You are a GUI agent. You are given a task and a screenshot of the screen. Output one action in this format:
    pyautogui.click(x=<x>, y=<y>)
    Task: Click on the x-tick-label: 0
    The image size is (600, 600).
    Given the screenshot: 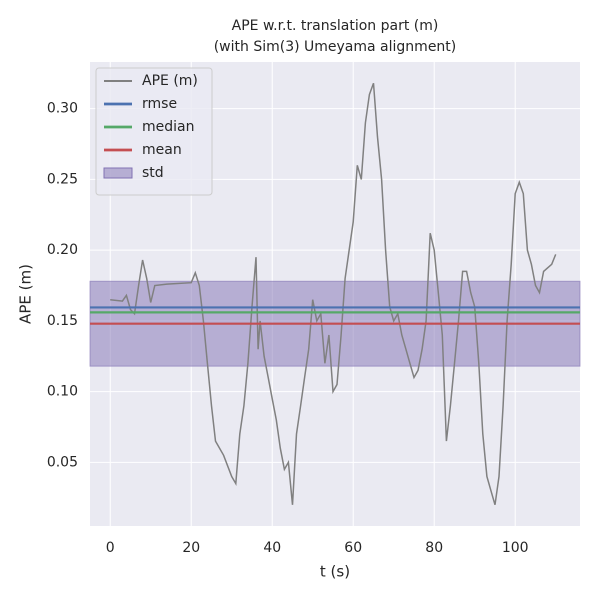 What is the action you would take?
    pyautogui.click(x=110, y=548)
    